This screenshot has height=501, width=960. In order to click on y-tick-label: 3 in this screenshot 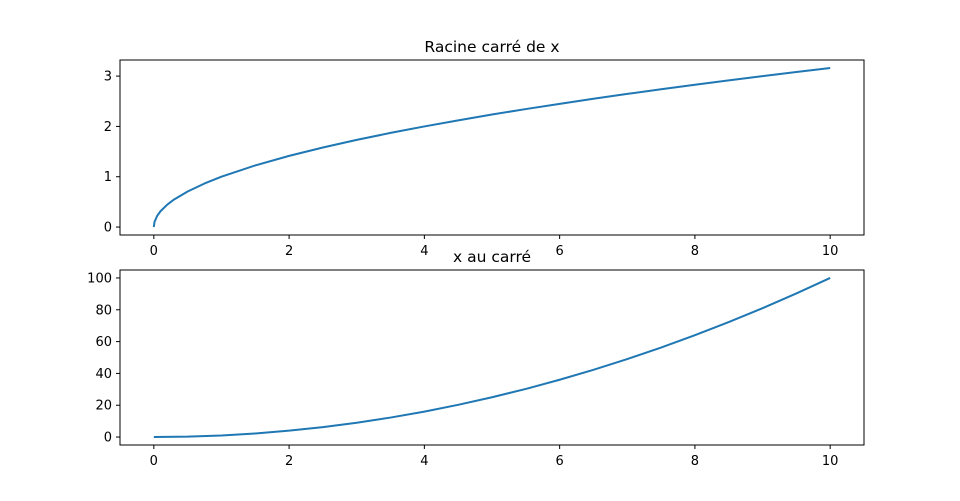, I will do `click(108, 77)`.